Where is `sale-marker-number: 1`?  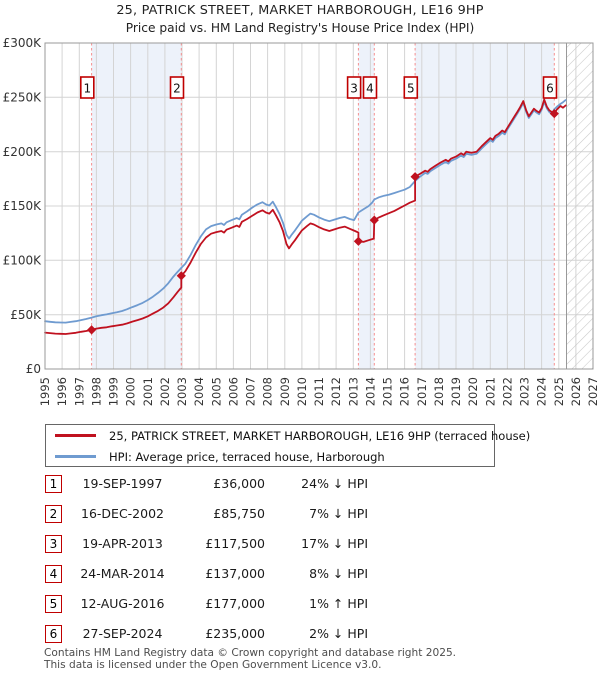
sale-marker-number: 1 is located at coordinates (87, 89).